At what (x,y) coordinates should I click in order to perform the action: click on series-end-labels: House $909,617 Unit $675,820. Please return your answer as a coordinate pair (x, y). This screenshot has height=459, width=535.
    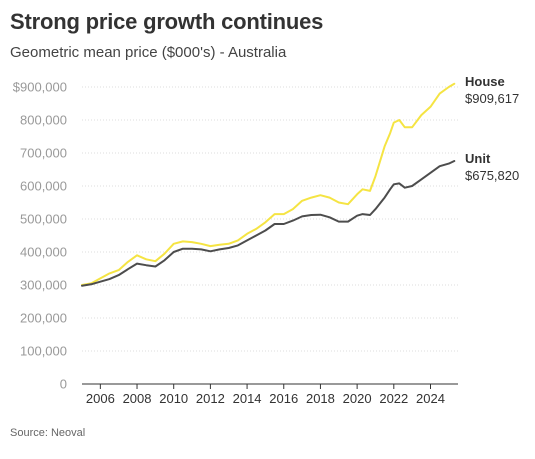
    Looking at the image, I should click on (492, 128).